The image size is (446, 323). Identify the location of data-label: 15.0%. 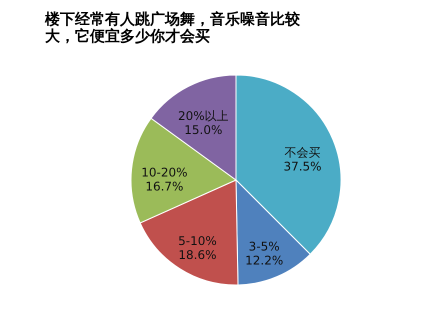
(203, 129).